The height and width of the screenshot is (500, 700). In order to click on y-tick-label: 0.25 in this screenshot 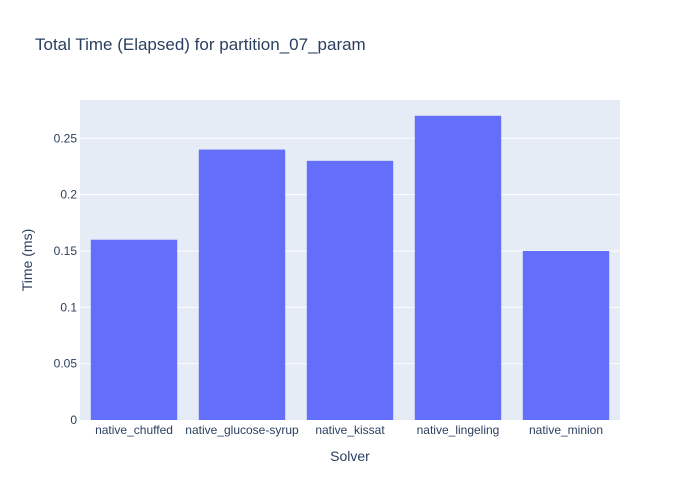, I will do `click(66, 138)`.